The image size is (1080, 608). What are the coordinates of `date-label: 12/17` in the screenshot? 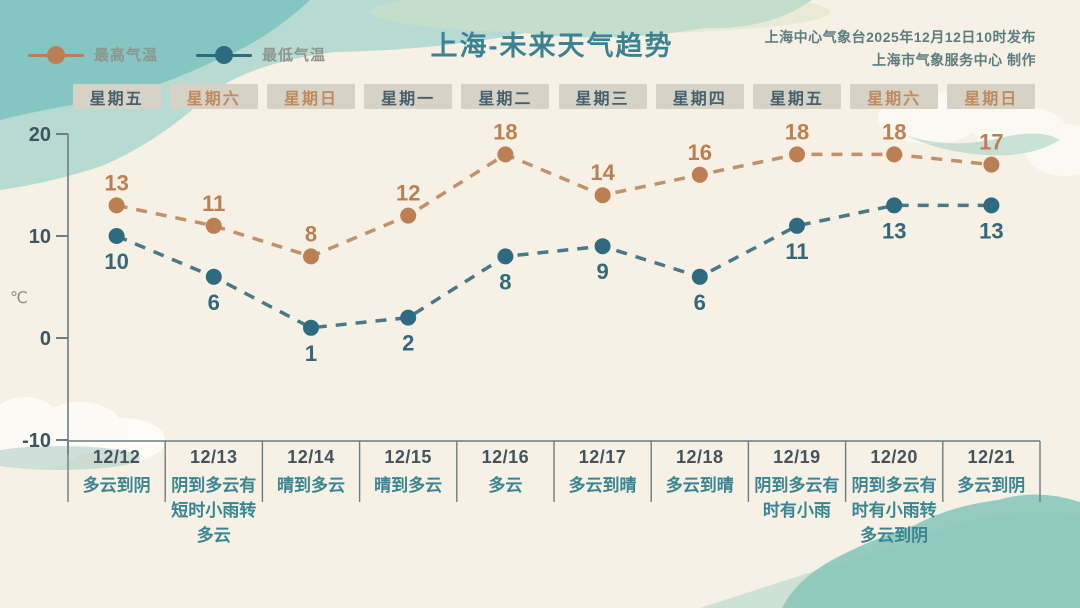 It's located at (602, 457).